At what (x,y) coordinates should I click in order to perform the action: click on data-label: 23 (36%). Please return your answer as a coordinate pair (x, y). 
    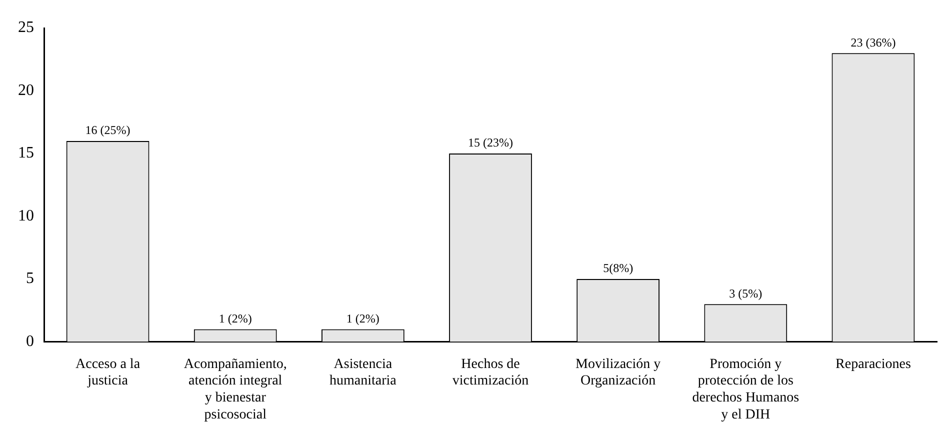
    Looking at the image, I should click on (873, 42).